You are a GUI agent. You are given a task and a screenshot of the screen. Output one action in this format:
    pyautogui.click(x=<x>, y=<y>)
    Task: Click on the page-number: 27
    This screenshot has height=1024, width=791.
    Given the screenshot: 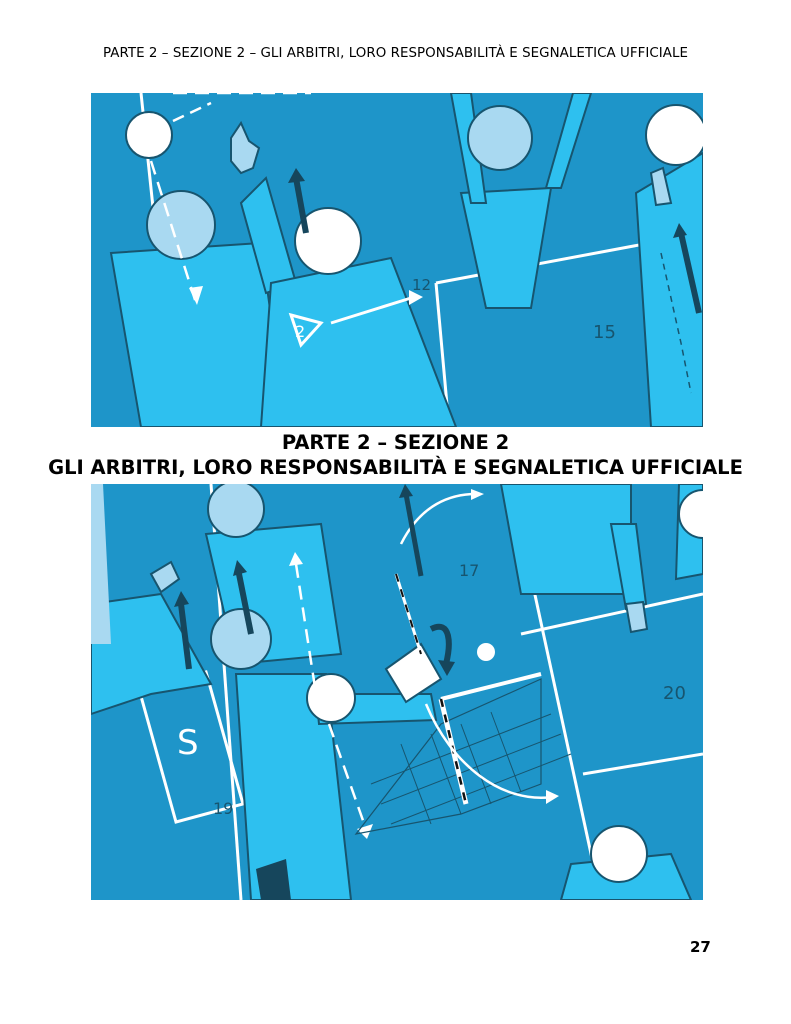 What is the action you would take?
    pyautogui.click(x=700, y=947)
    